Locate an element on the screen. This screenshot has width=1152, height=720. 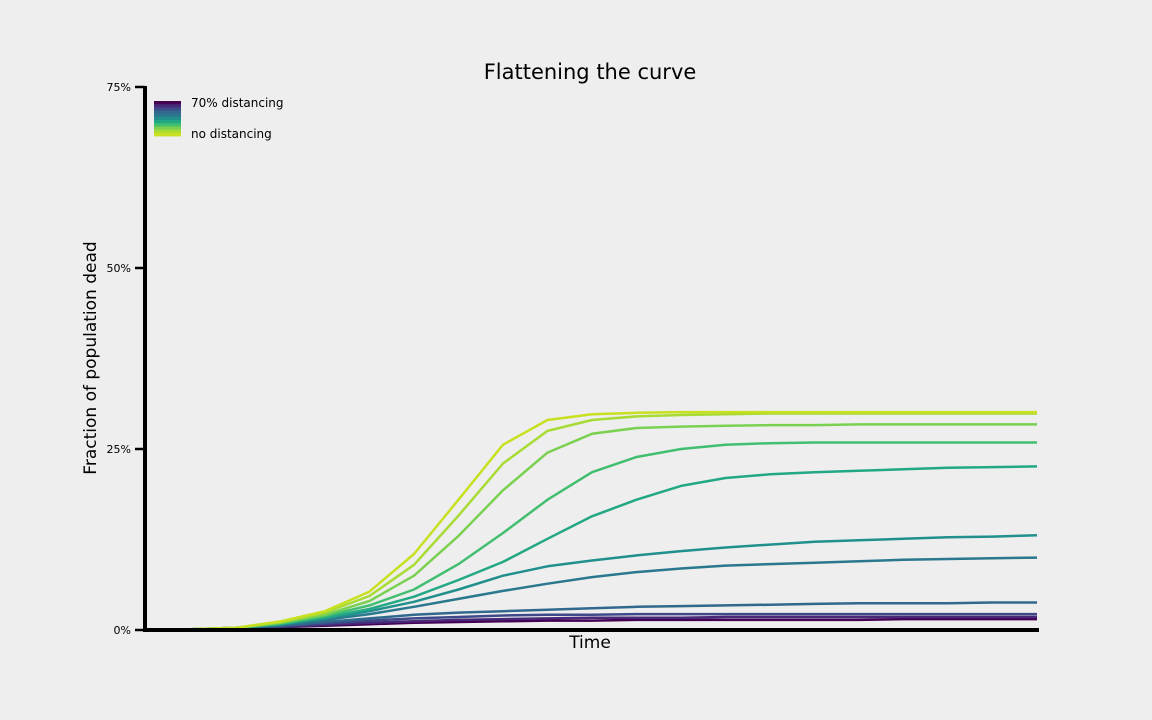
y-tick-label-1: 25% is located at coordinates (119, 449).